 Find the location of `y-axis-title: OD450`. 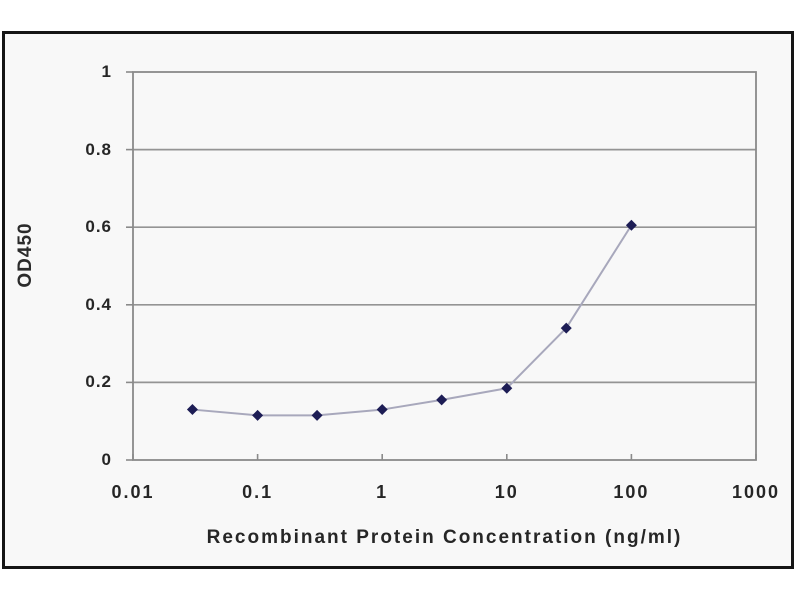

y-axis-title: OD450 is located at coordinates (25, 255).